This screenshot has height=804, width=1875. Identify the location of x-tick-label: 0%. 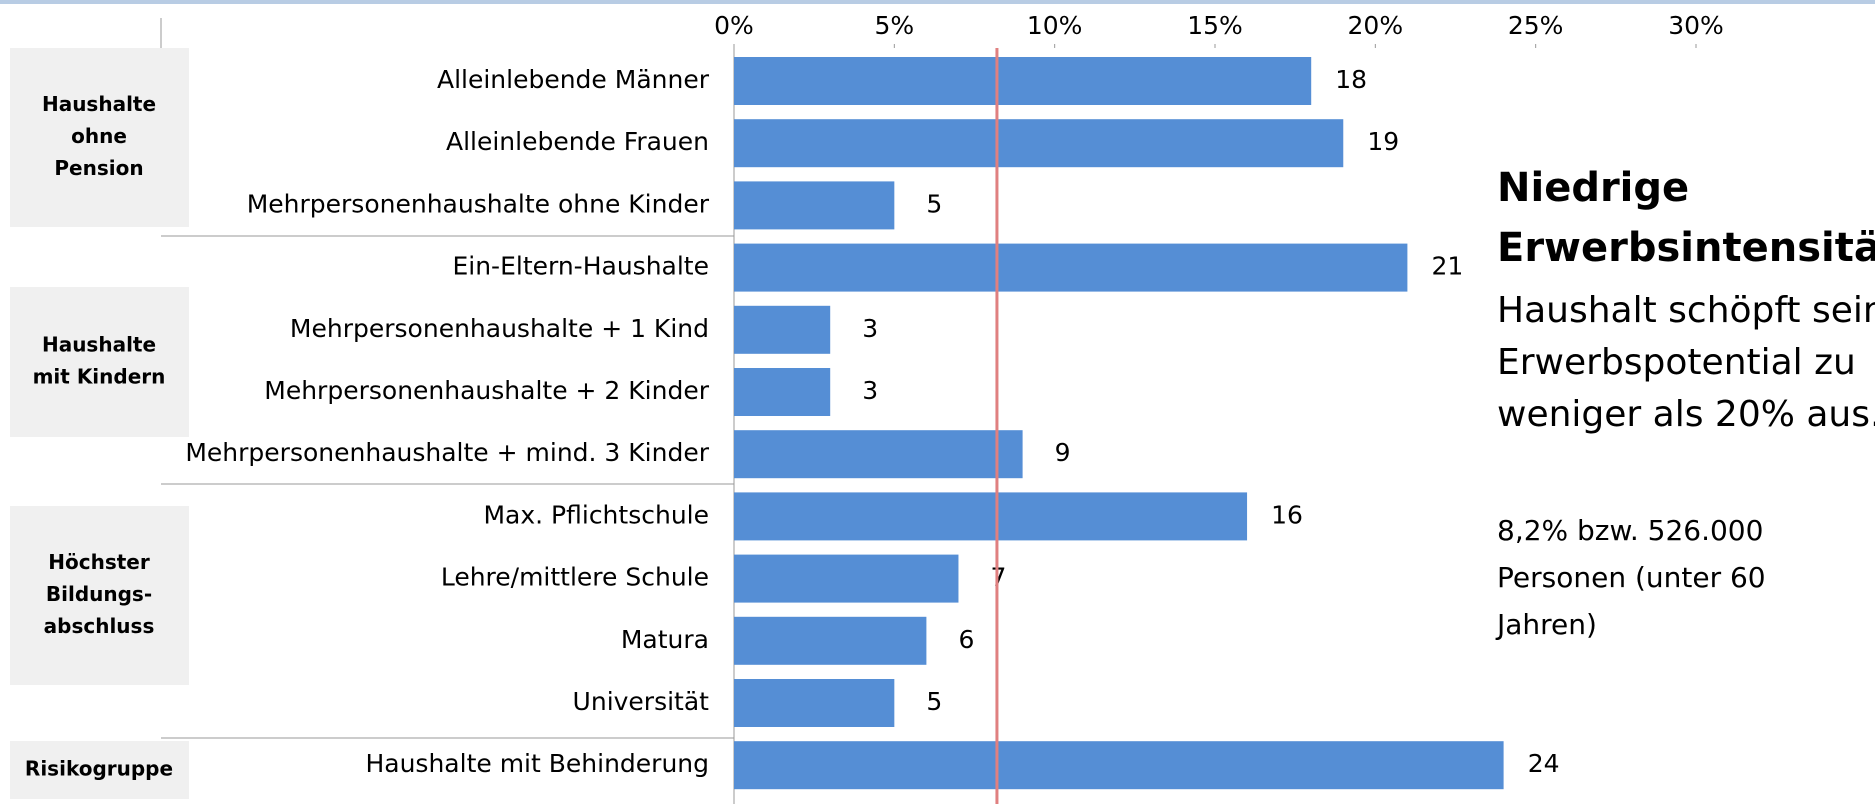
(734, 25).